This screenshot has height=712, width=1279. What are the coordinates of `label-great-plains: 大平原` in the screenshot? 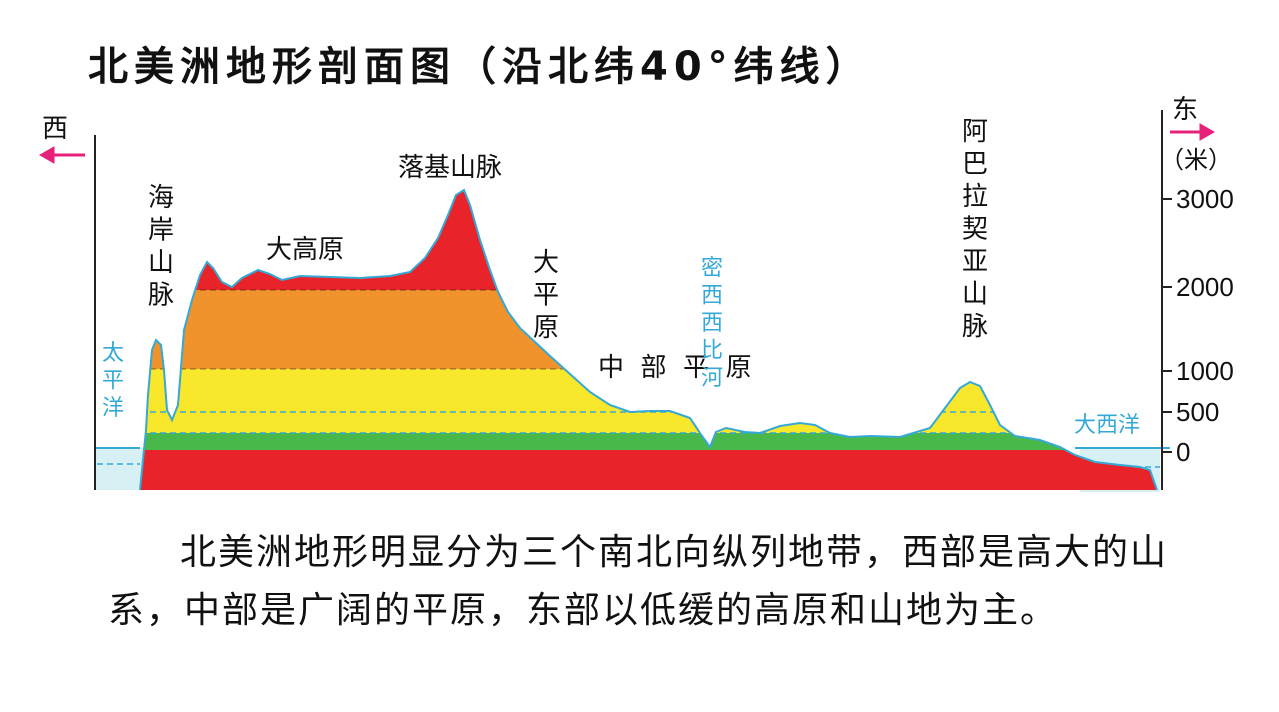 It's located at (546, 295).